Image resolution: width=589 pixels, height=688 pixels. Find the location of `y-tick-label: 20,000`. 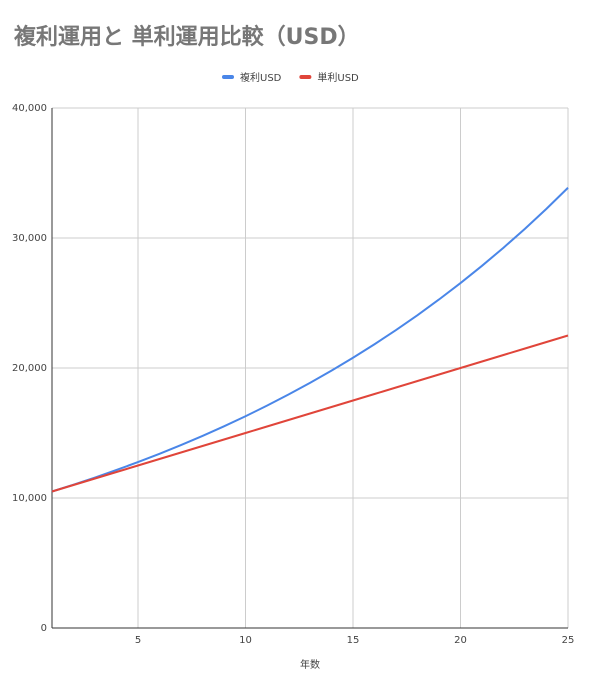

y-tick-label: 20,000 is located at coordinates (29, 368).